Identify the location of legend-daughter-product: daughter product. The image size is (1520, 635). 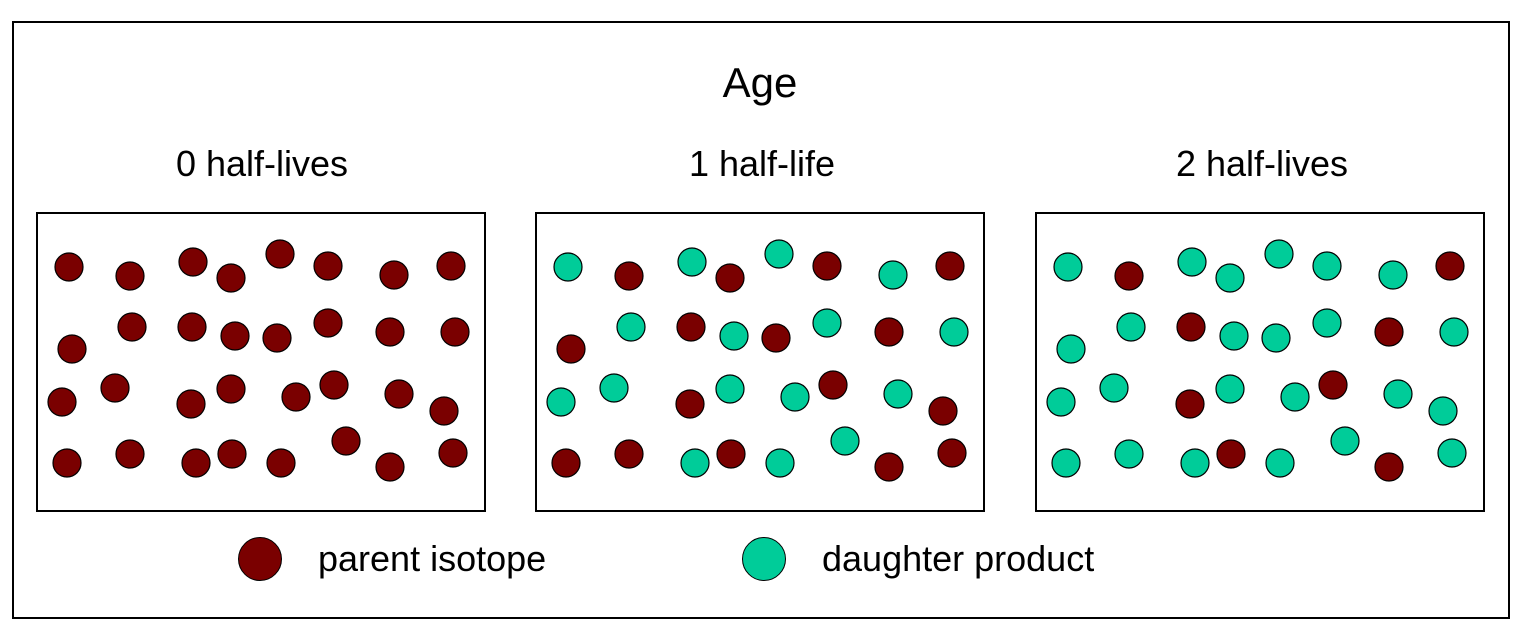
(918, 559).